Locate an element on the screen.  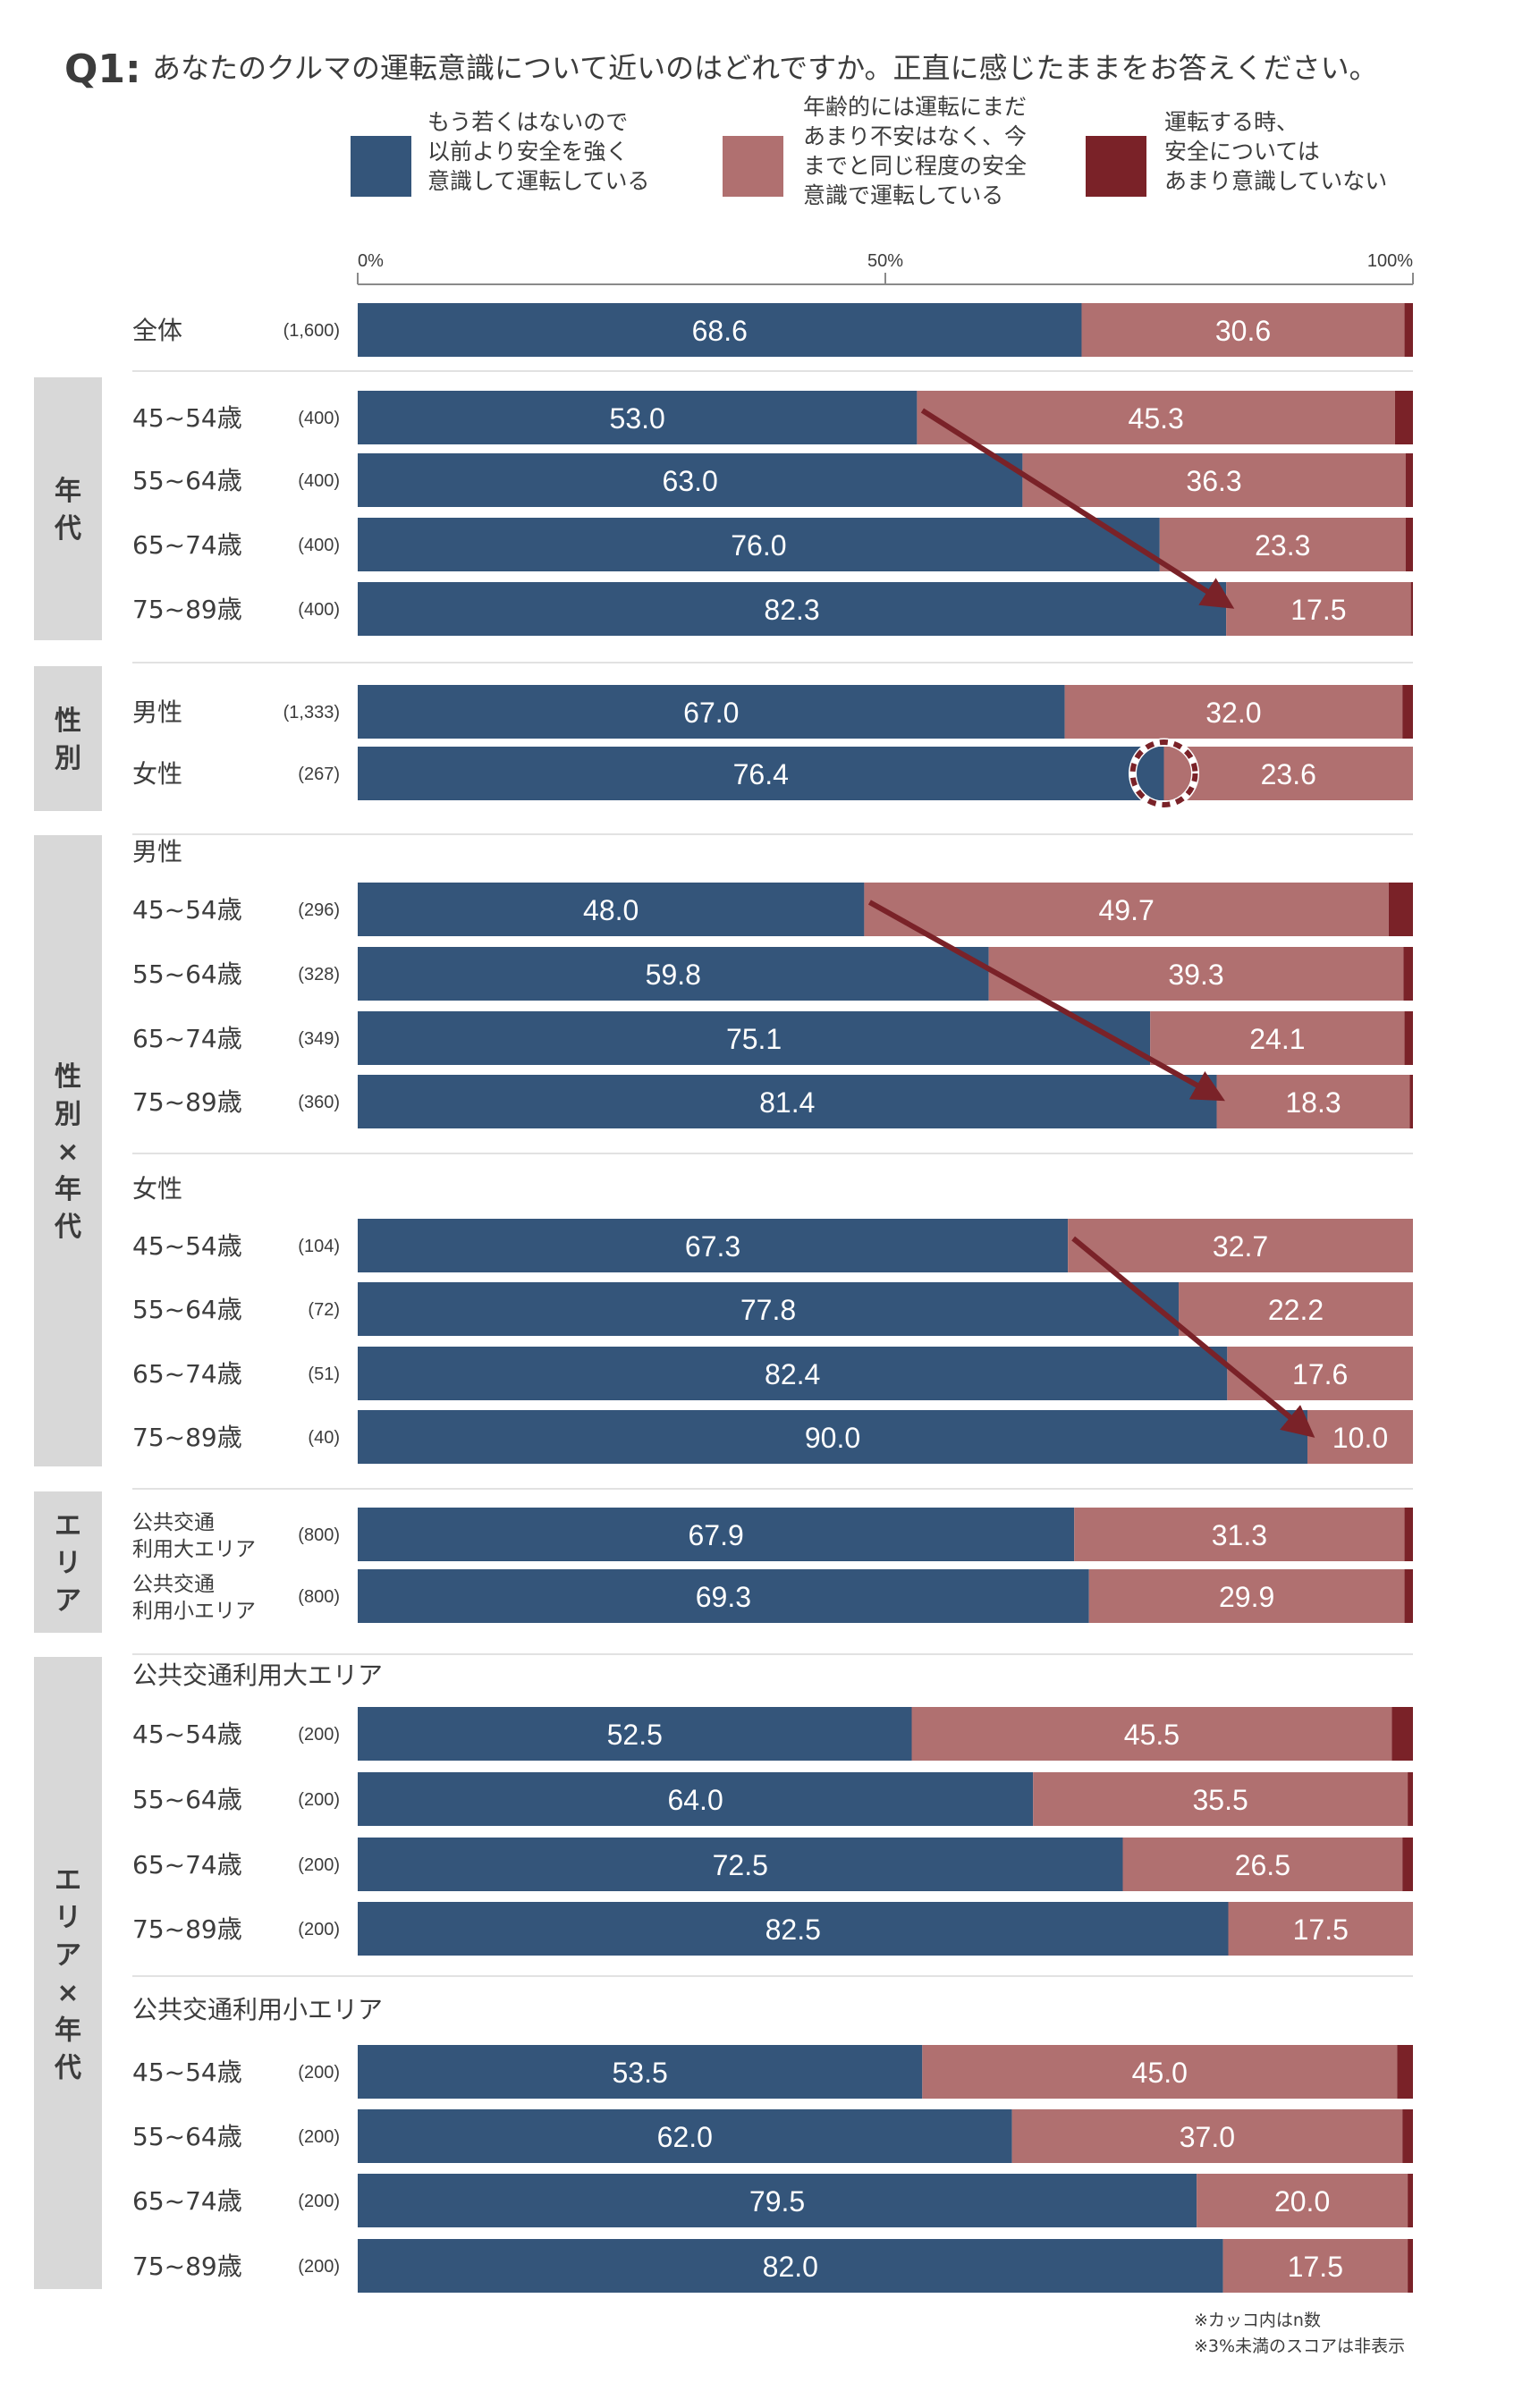
data-label: 62.0 is located at coordinates (685, 2137).